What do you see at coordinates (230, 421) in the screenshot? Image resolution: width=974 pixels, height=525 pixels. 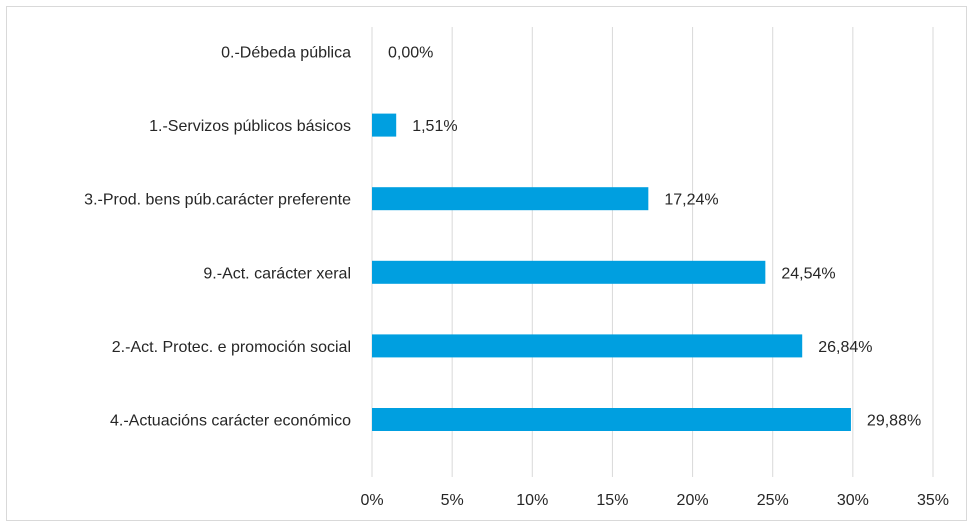 I see `category-label: 4.-Actuacións carácter económico` at bounding box center [230, 421].